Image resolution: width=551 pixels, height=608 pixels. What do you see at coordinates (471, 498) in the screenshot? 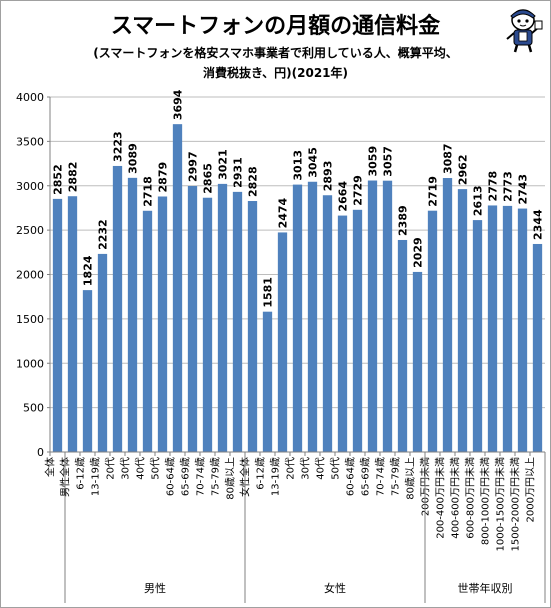
I see `x-tick-label: 600-800万円未満` at bounding box center [471, 498].